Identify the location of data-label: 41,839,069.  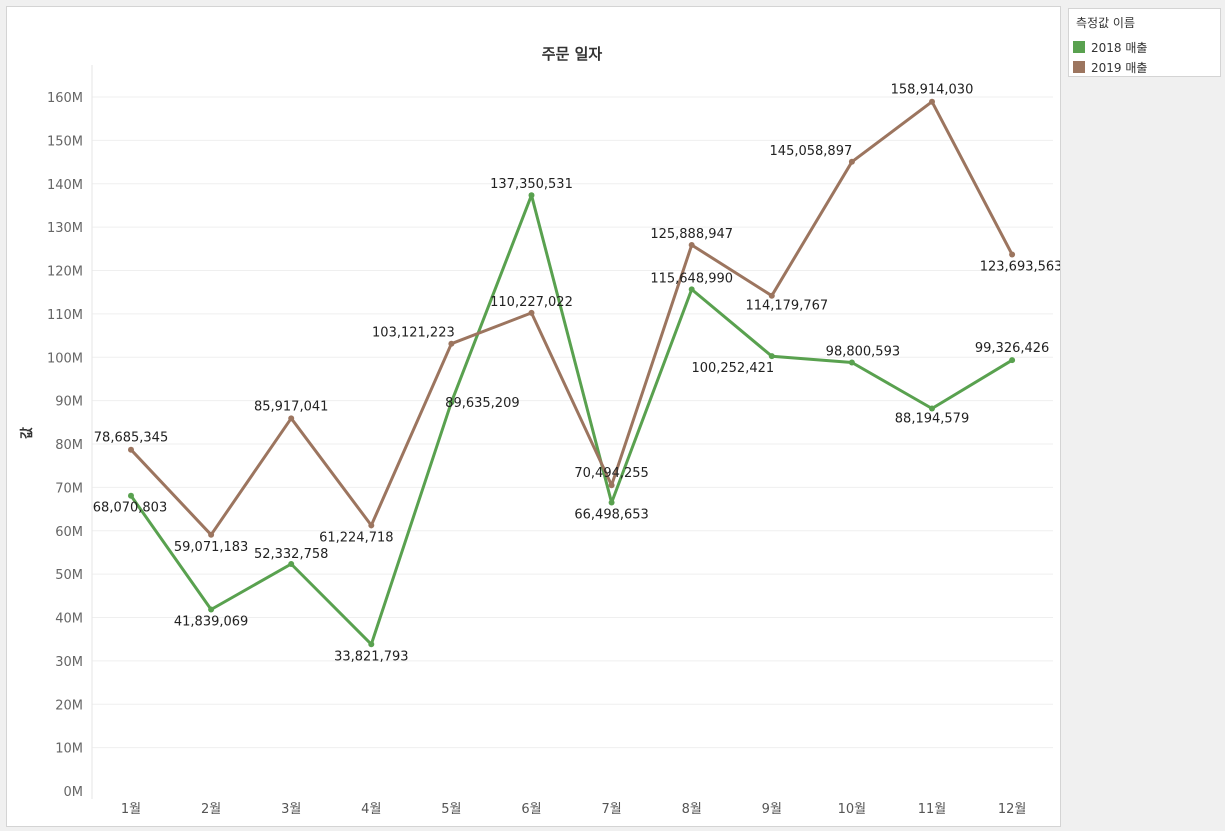
(211, 622).